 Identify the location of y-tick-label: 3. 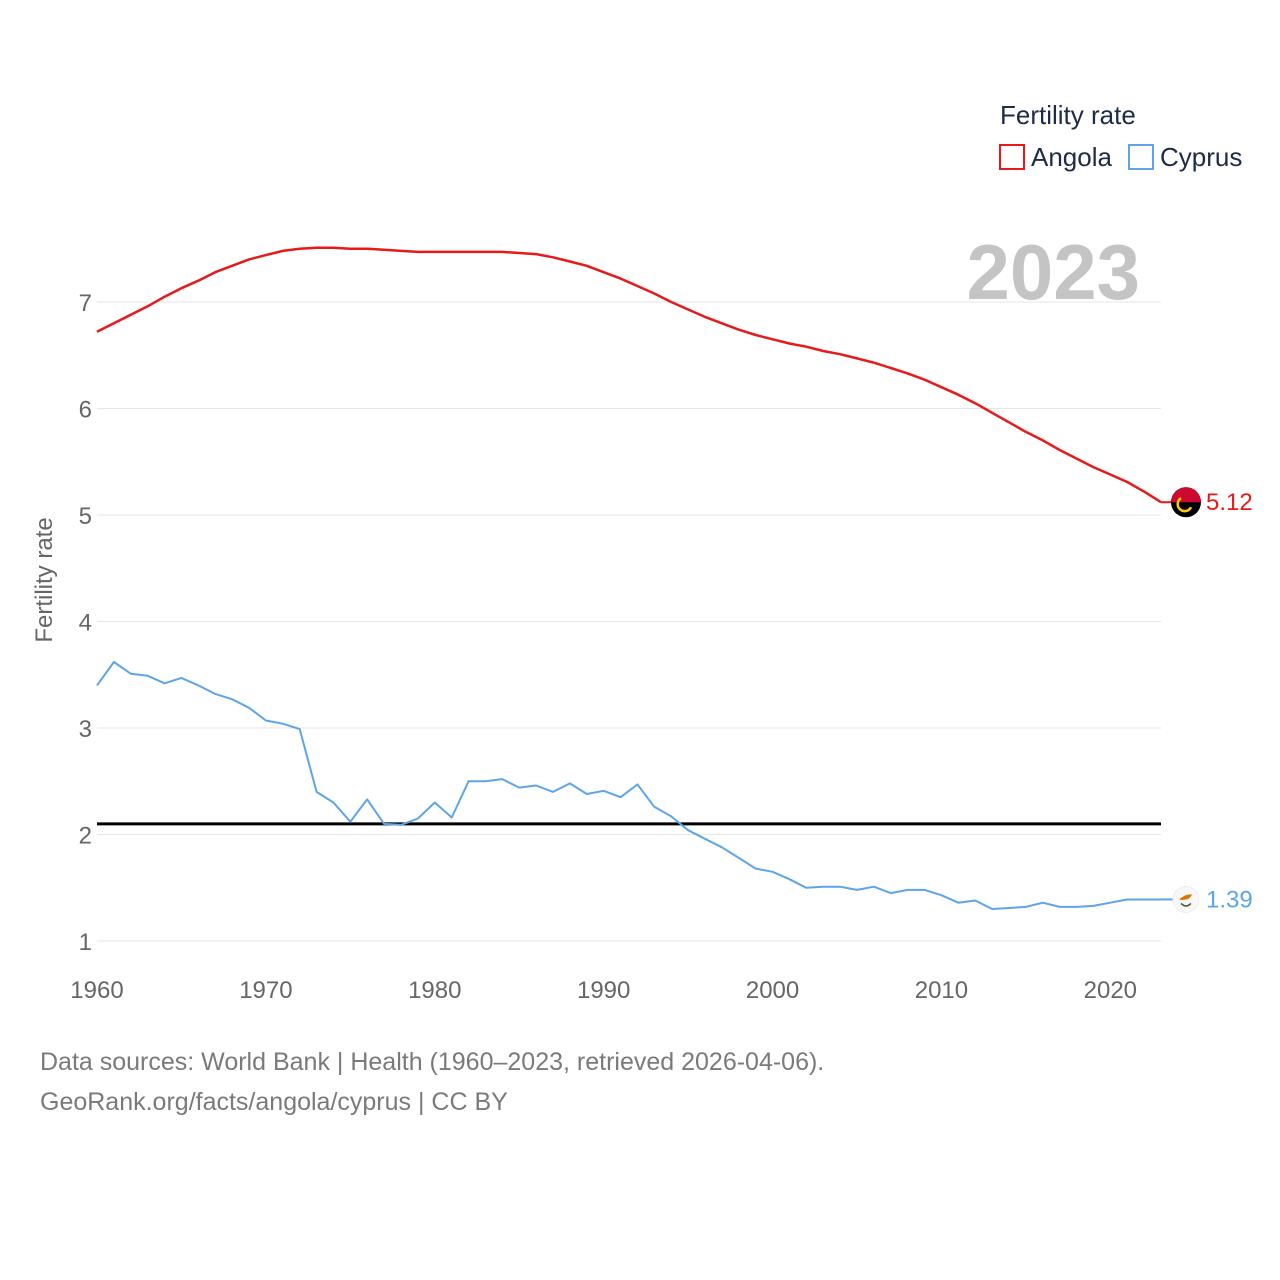
(85, 729).